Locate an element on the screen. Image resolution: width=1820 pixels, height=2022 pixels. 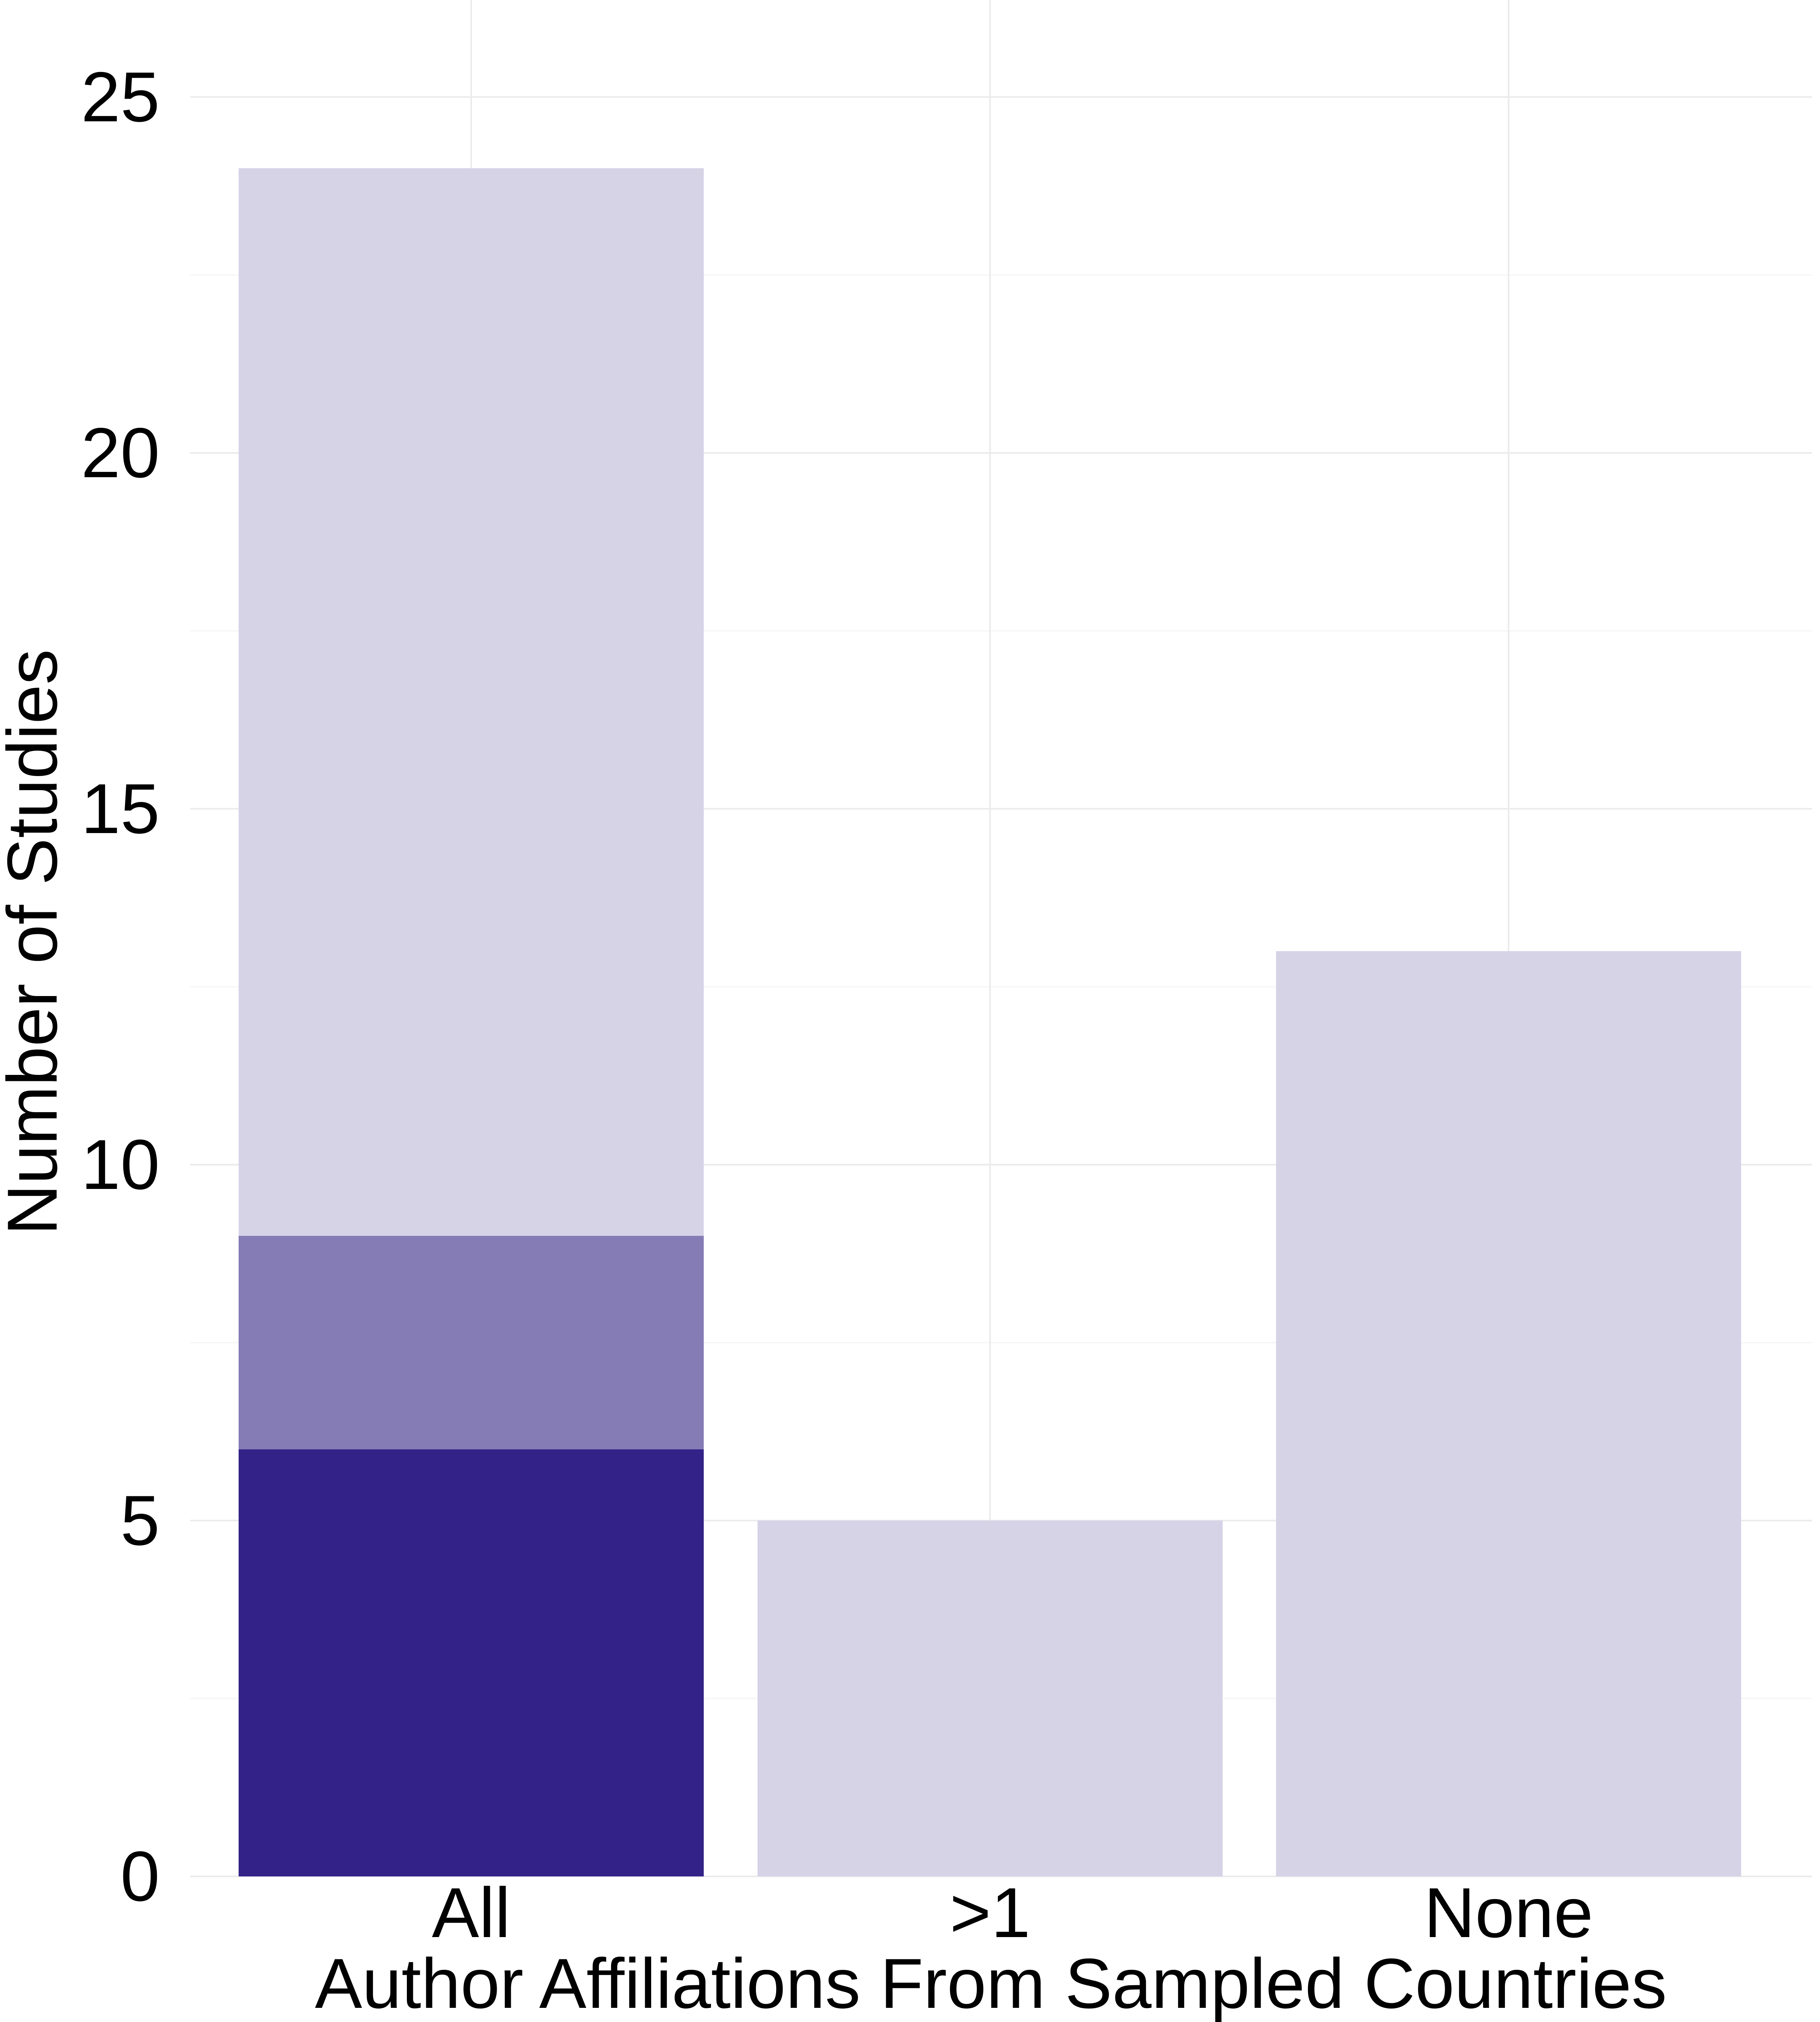
x-category-label: None is located at coordinates (1508, 1913).